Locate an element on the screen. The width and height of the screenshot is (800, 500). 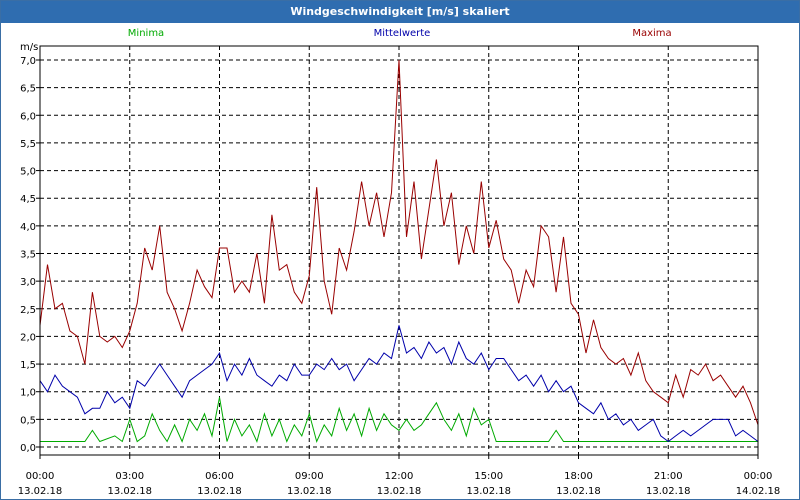
x-tick-time: 06:00 is located at coordinates (219, 476).